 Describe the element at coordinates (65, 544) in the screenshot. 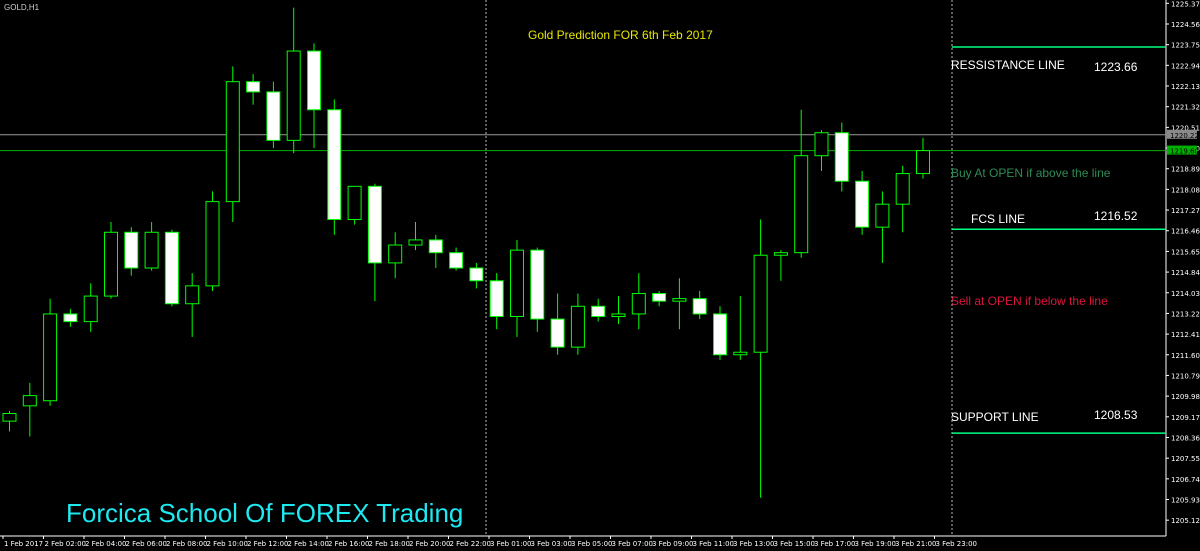

I see `time-tick-label: 2 Feb 02:00` at that location.